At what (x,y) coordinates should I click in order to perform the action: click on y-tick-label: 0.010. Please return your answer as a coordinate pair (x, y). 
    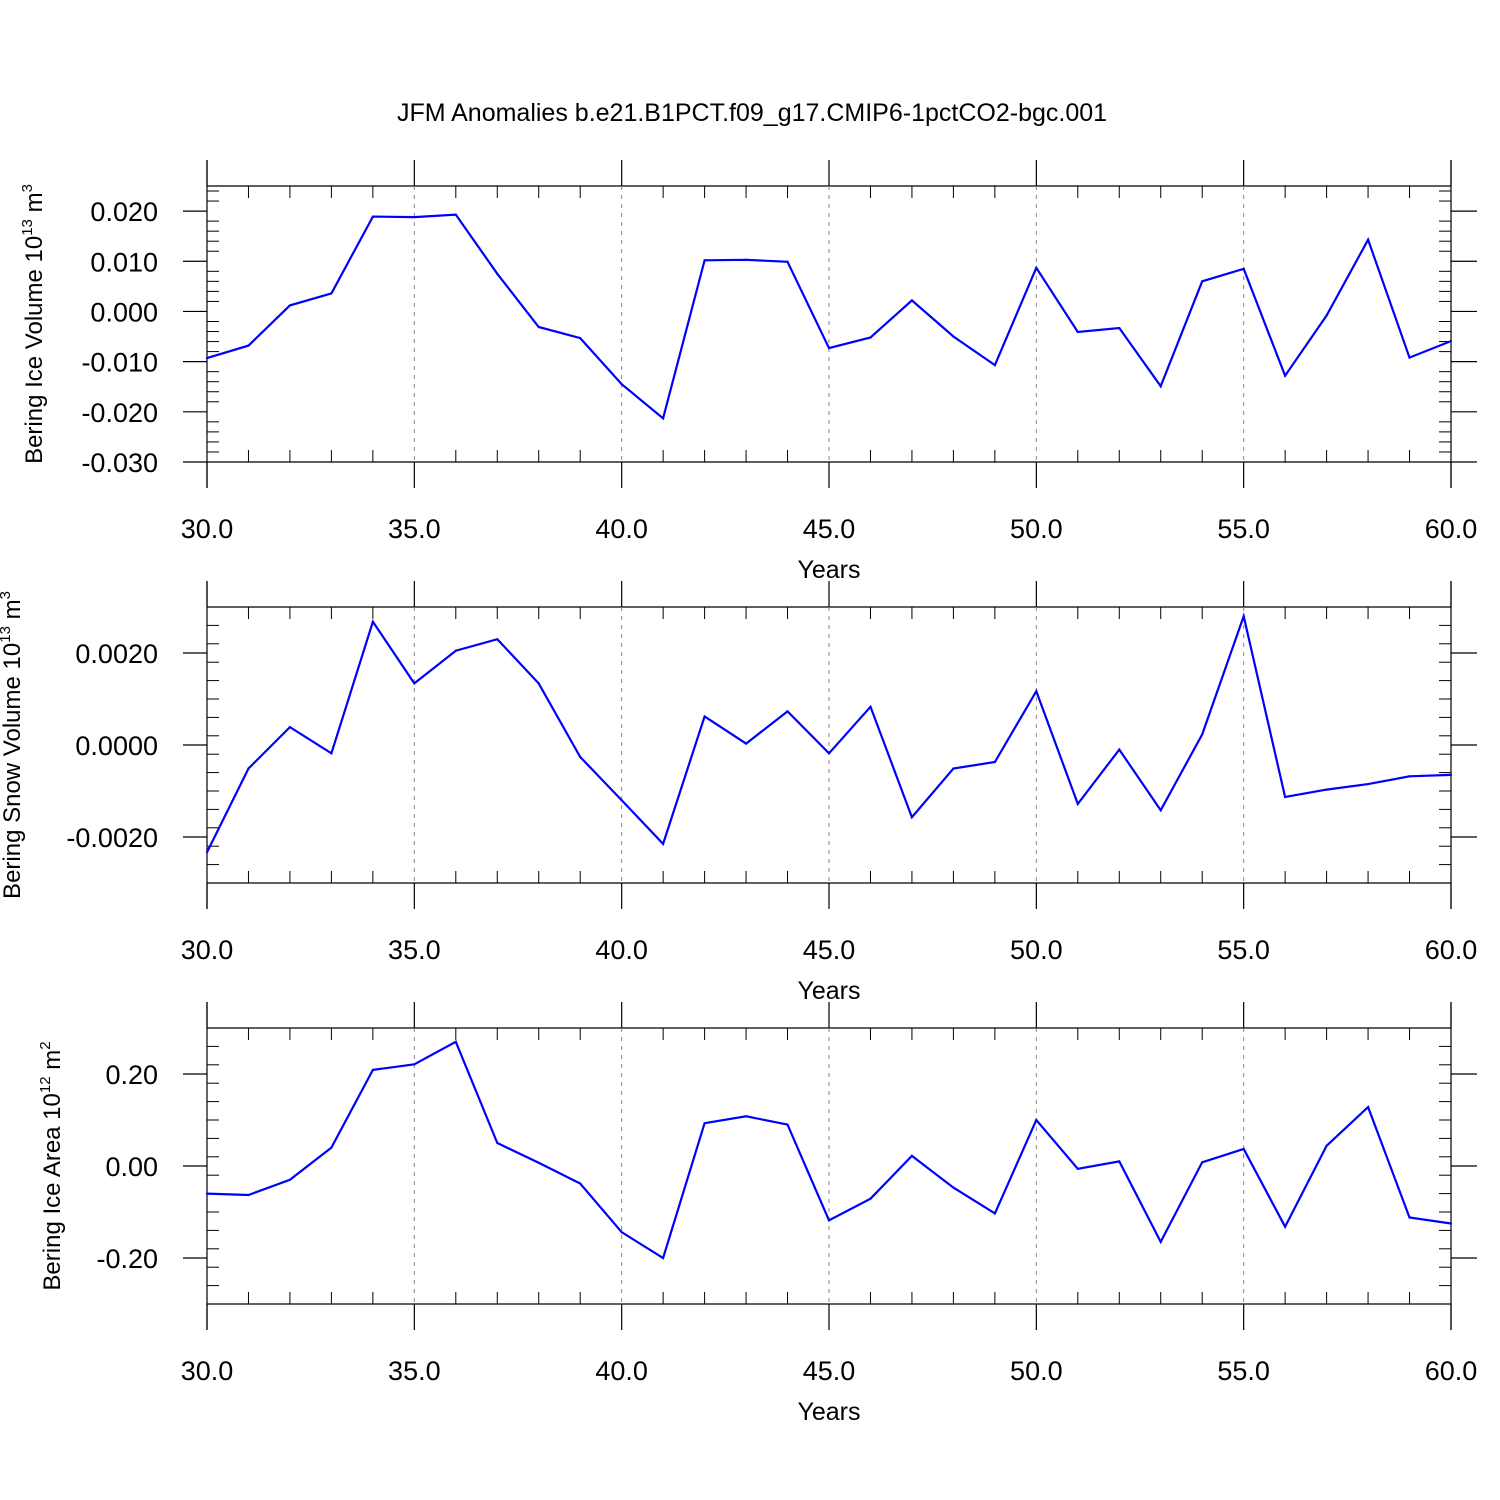
    Looking at the image, I should click on (124, 262).